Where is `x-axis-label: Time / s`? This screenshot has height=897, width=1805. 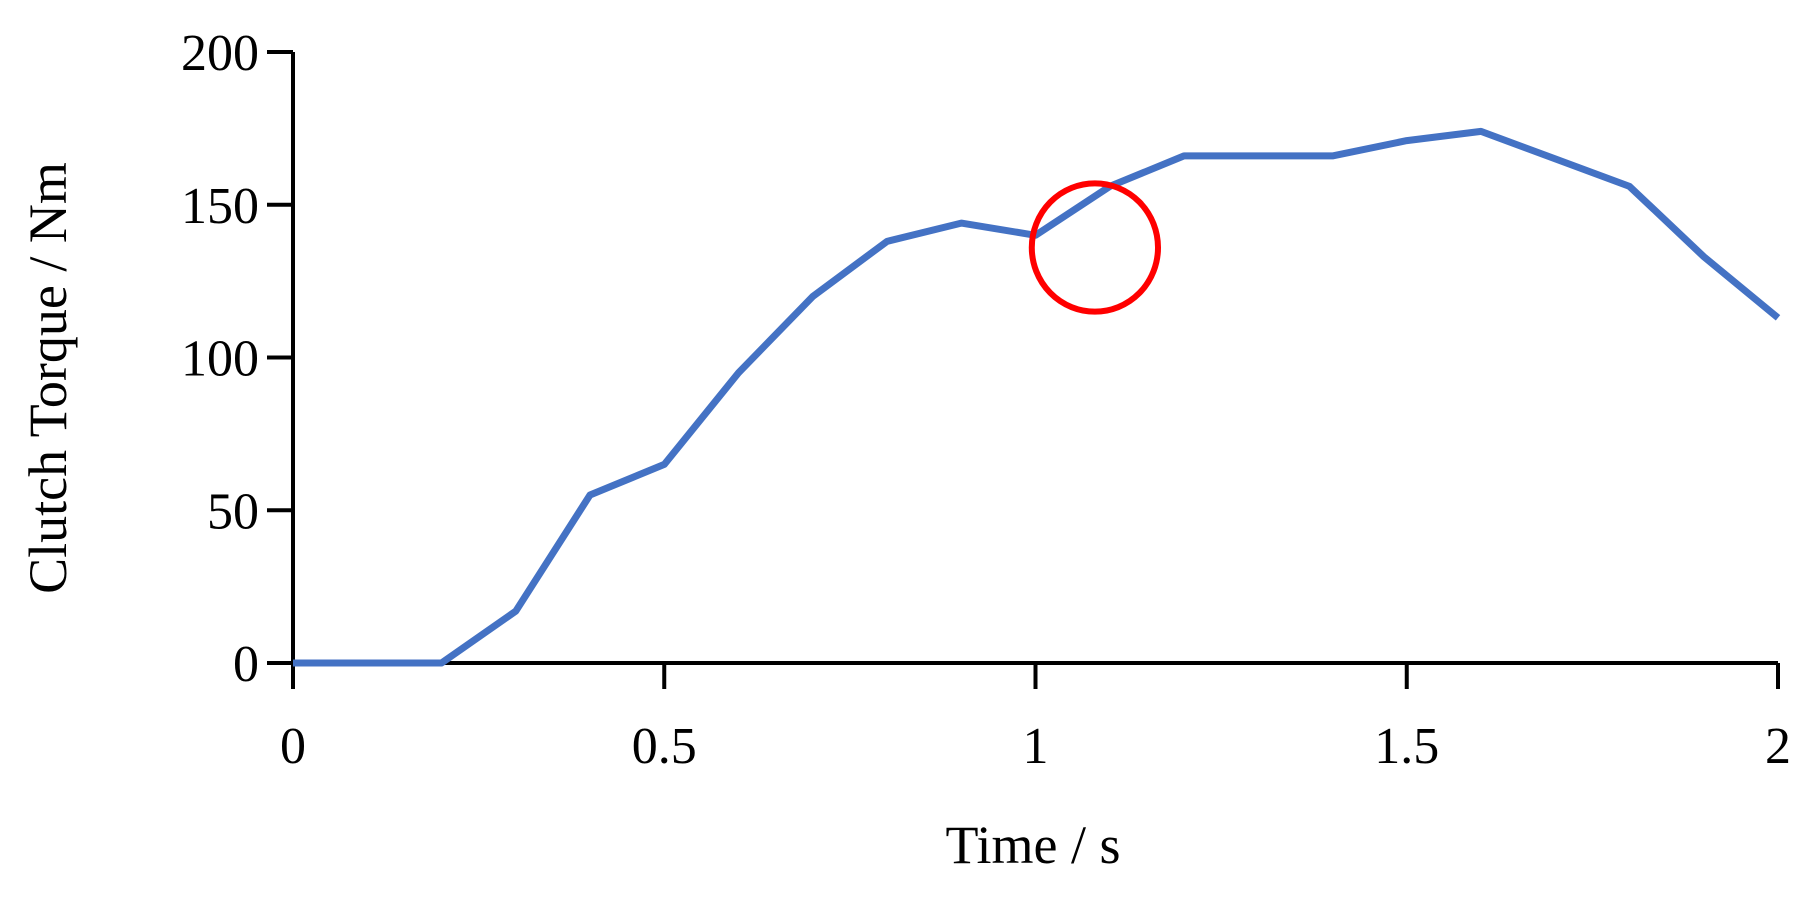 x-axis-label: Time / s is located at coordinates (1032, 845).